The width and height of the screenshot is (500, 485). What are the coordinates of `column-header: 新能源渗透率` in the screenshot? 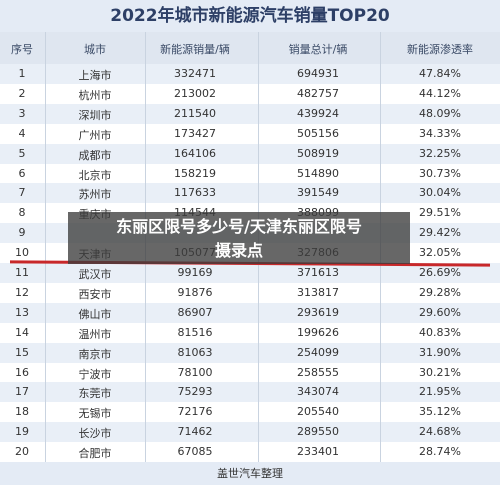 It's located at (440, 49).